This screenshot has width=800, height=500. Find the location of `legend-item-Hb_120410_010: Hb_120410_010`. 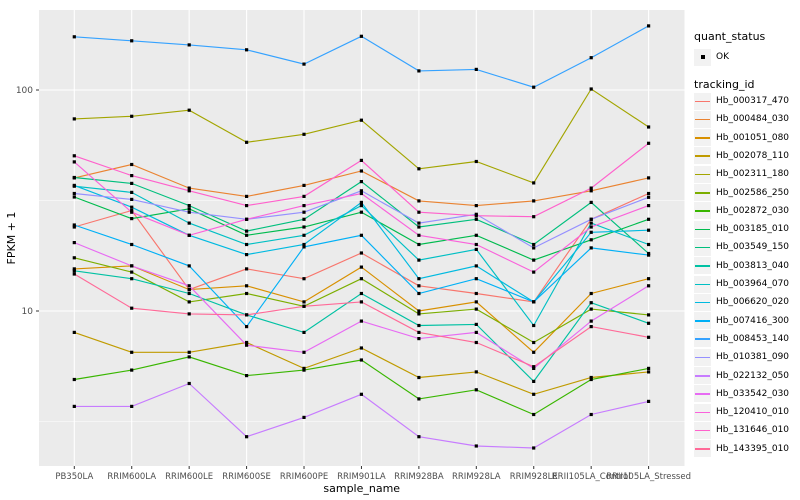

legend-item-Hb_120410_010: Hb_120410_010 is located at coordinates (741, 412).